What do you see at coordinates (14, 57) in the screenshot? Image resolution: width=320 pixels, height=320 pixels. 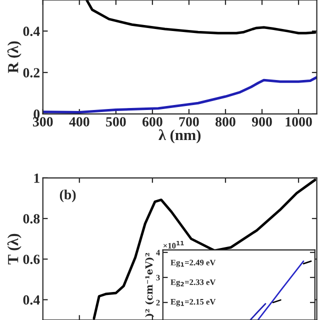 I see `y-axis-title: R (λ)` at bounding box center [14, 57].